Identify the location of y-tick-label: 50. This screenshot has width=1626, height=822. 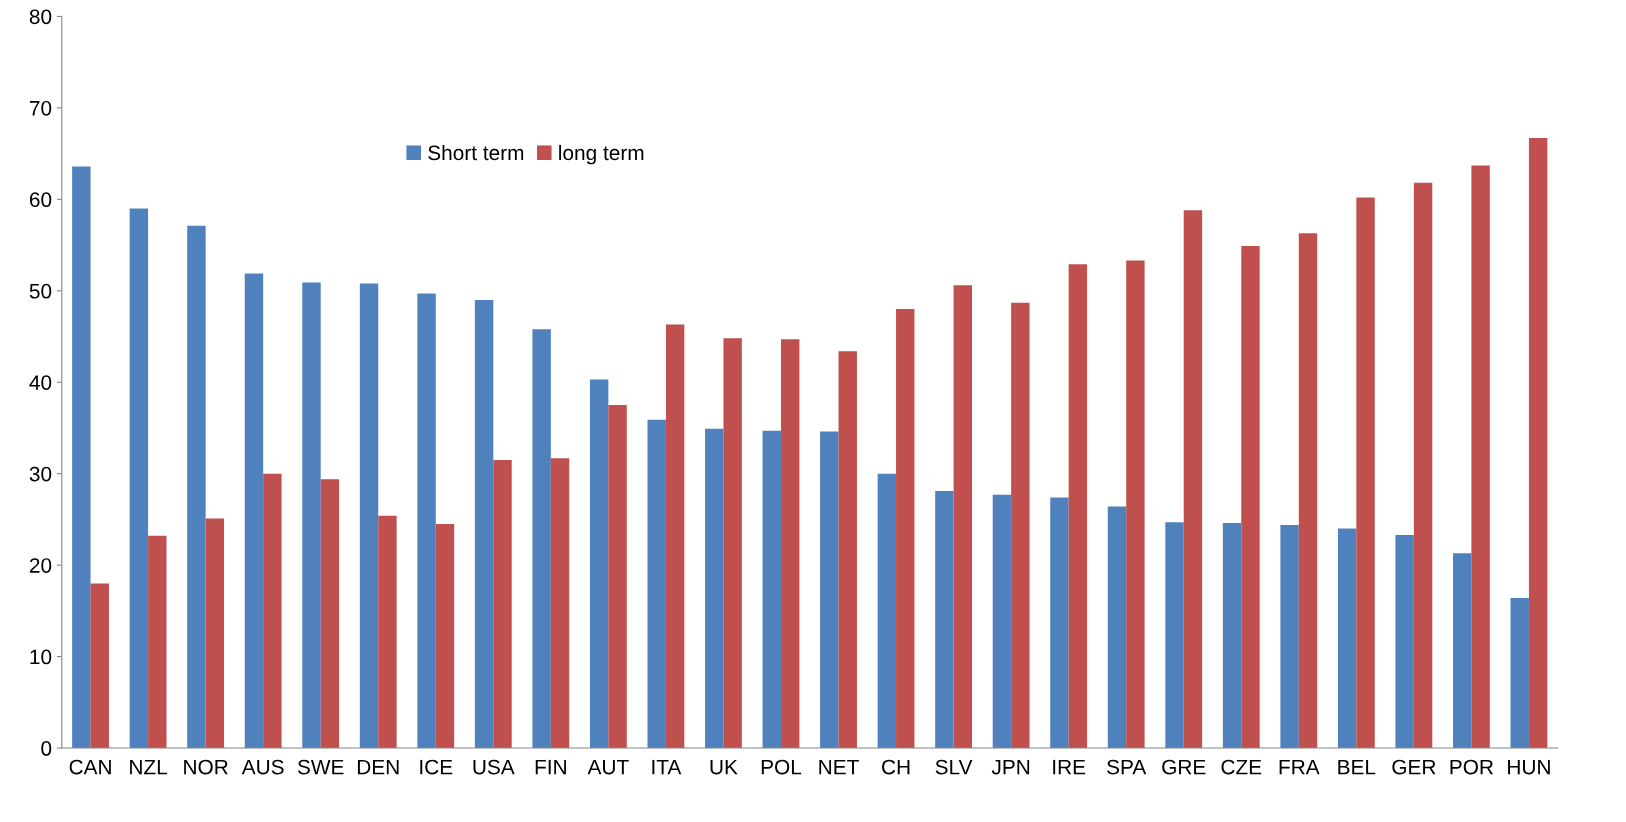
(40, 291).